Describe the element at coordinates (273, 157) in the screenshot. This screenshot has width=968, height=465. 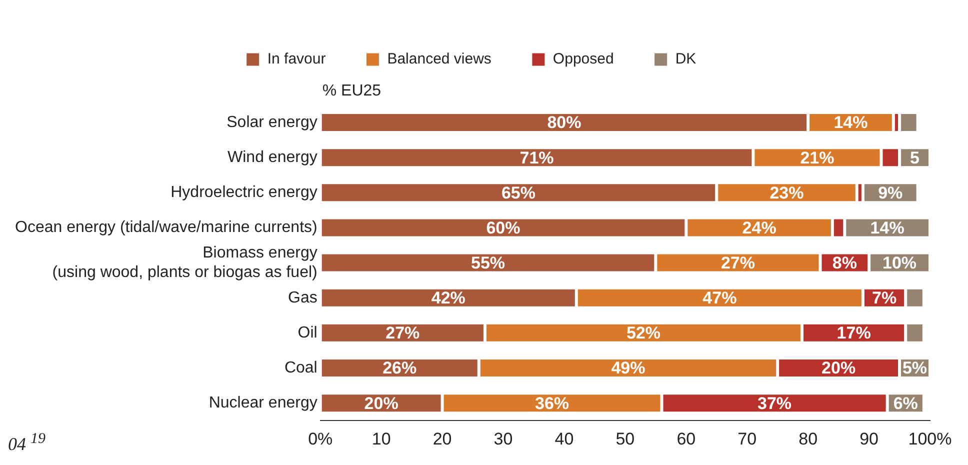
I see `y-tick-label: Wind energy` at that location.